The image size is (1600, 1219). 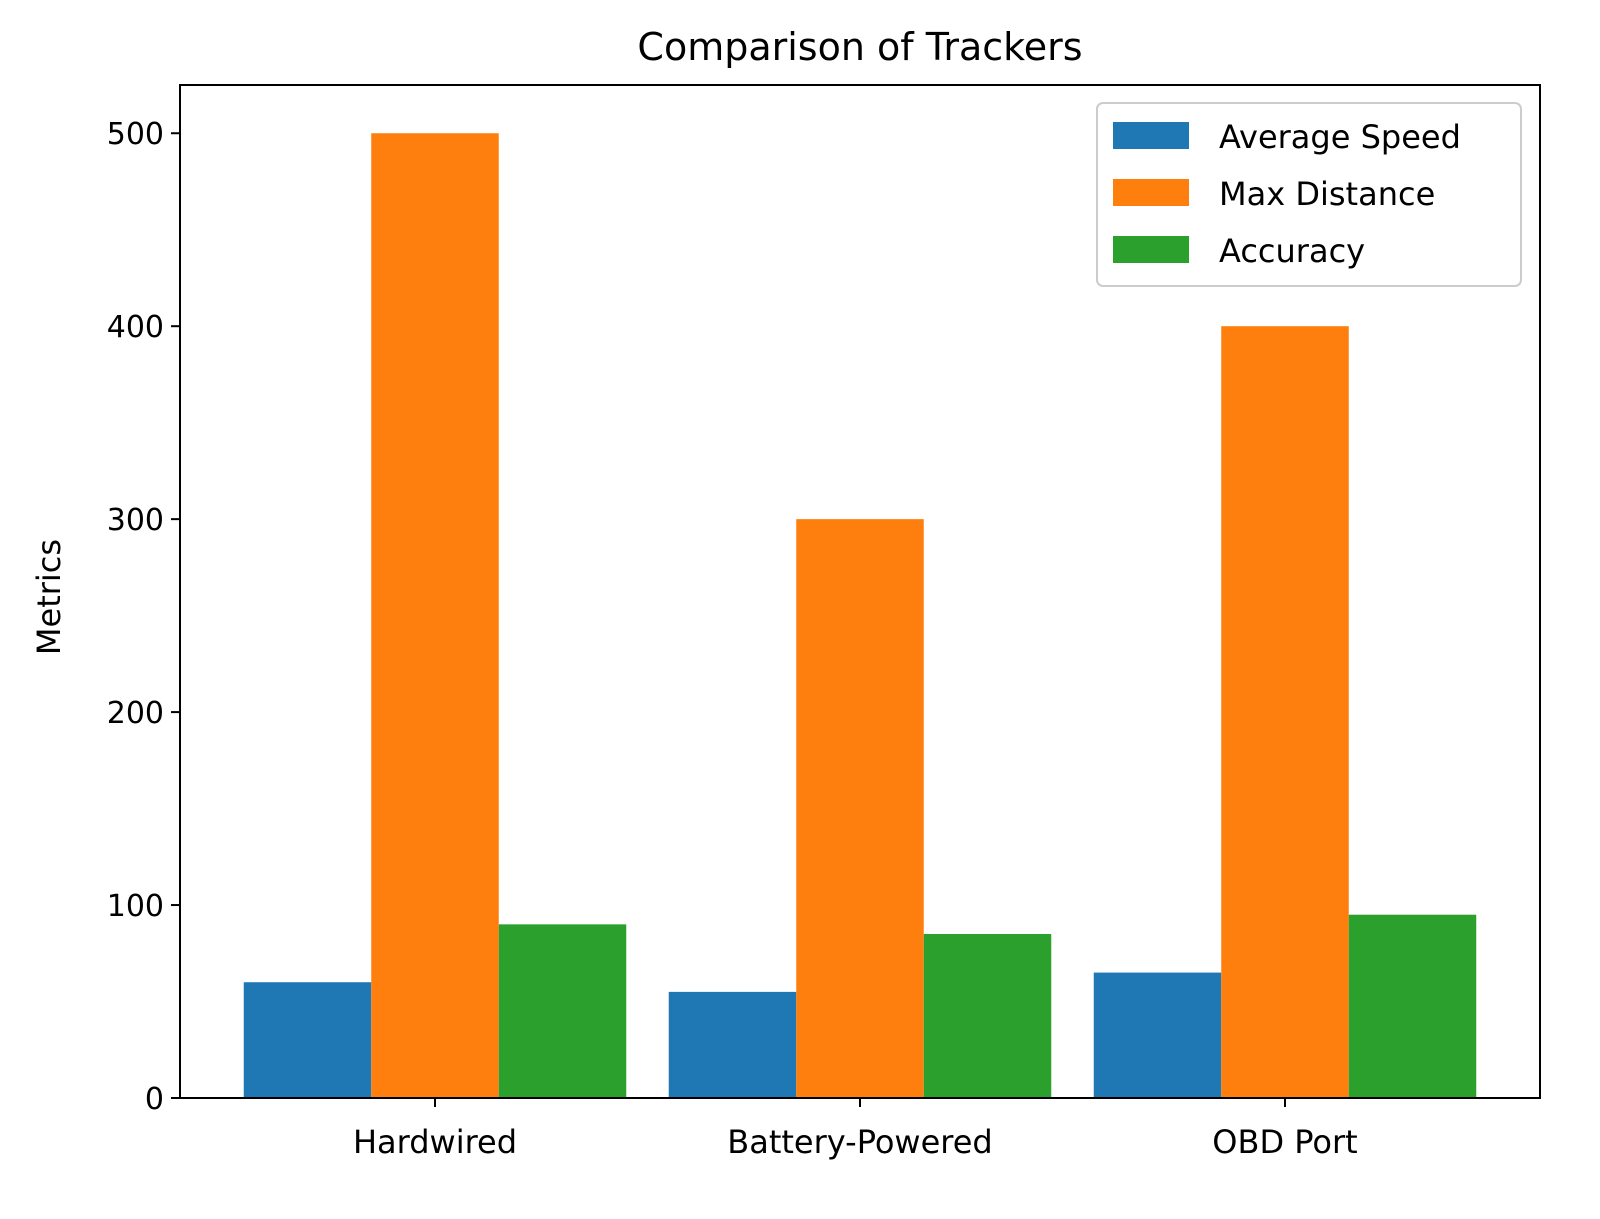 What do you see at coordinates (135, 713) in the screenshot?
I see `y-tick-label: 200` at bounding box center [135, 713].